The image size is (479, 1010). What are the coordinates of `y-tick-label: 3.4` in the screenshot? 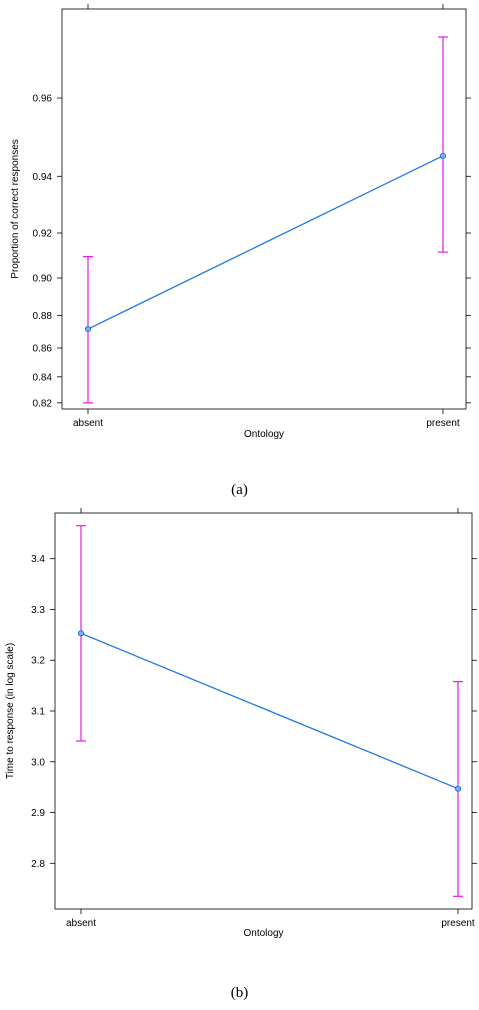 It's located at (38, 559).